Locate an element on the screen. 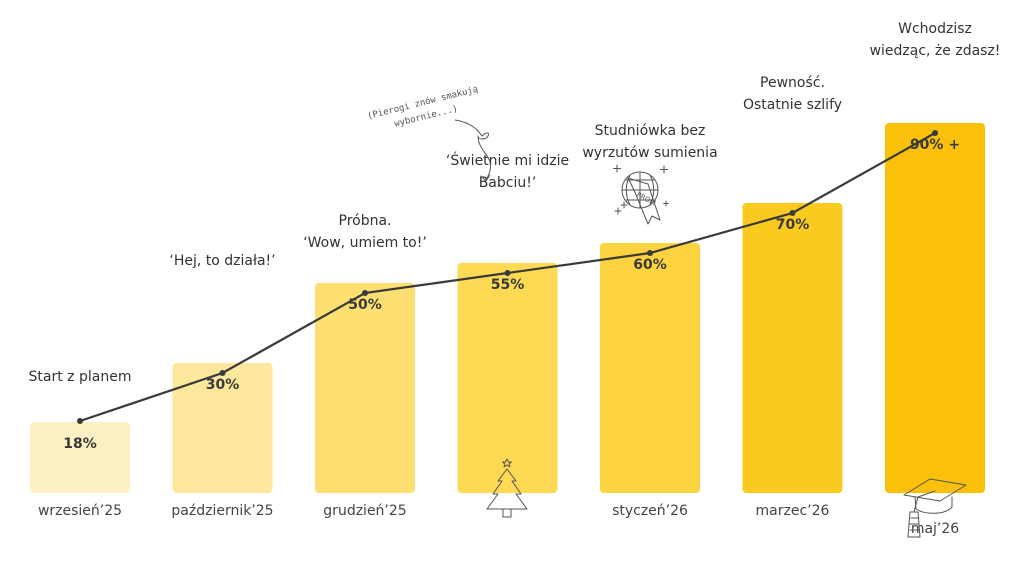 This screenshot has height=576, width=1024. x-tick-label: marzec’26 is located at coordinates (793, 511).